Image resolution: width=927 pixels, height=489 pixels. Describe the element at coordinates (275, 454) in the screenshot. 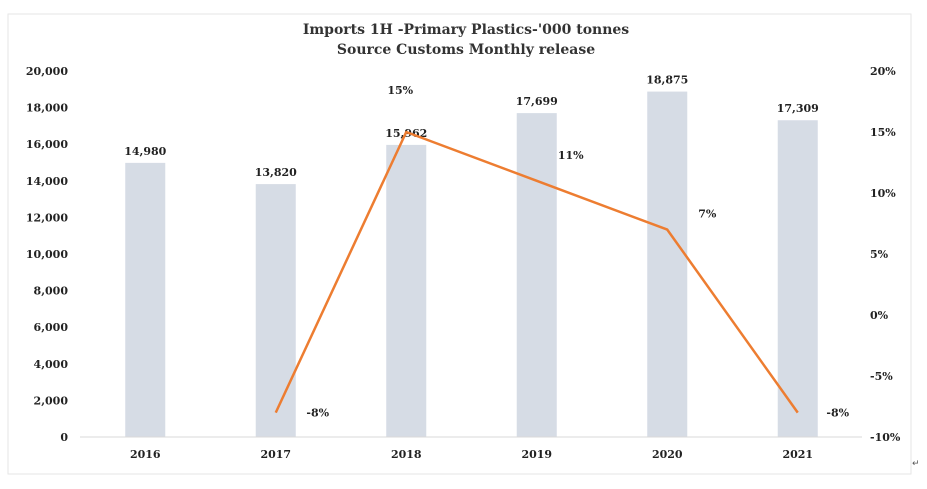

I see `x-axis-tick-label: 2017` at that location.